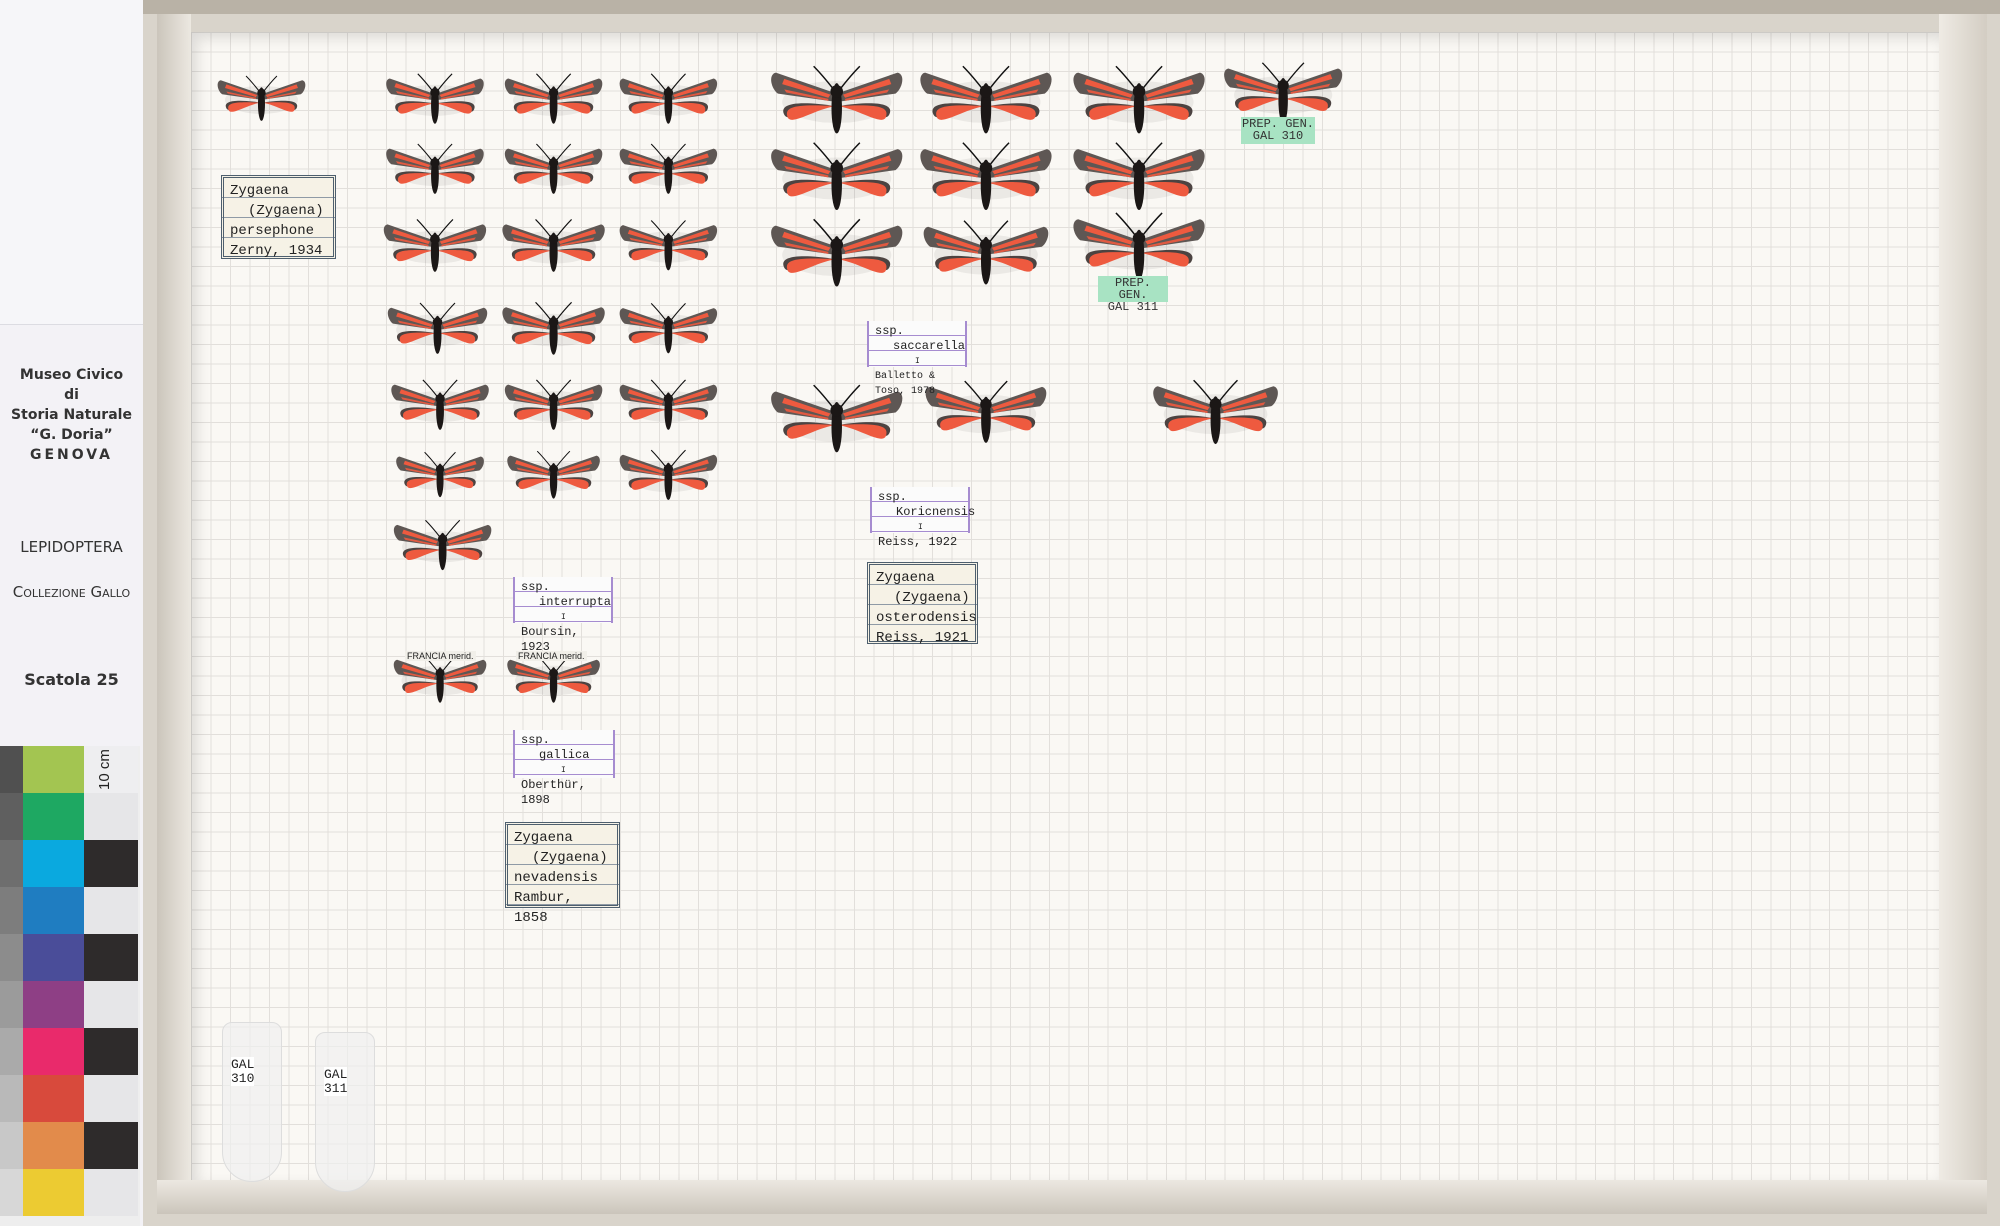  What do you see at coordinates (1072, 1197) in the screenshot?
I see `box-wall-bottom` at bounding box center [1072, 1197].